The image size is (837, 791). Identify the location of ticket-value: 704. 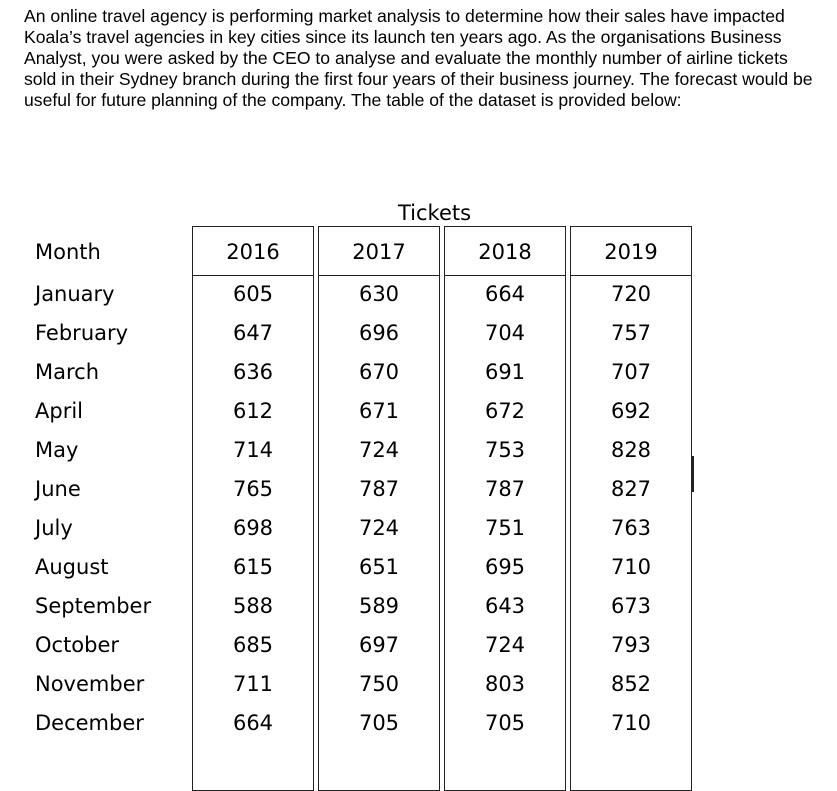
(505, 333).